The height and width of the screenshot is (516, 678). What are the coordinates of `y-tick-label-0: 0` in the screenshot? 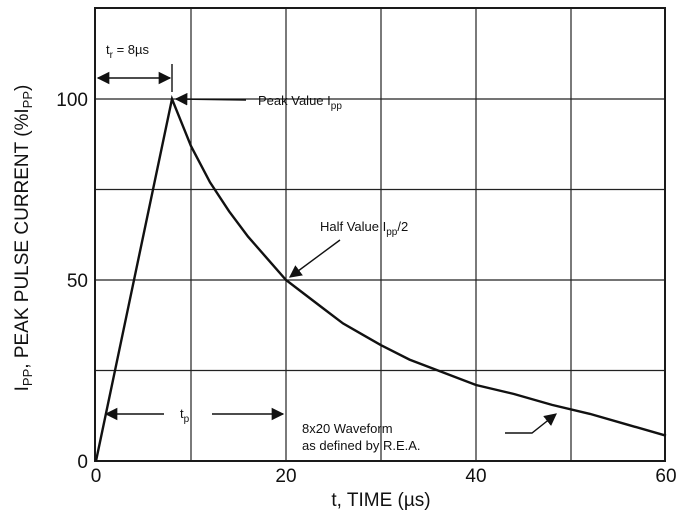 It's located at (82, 462).